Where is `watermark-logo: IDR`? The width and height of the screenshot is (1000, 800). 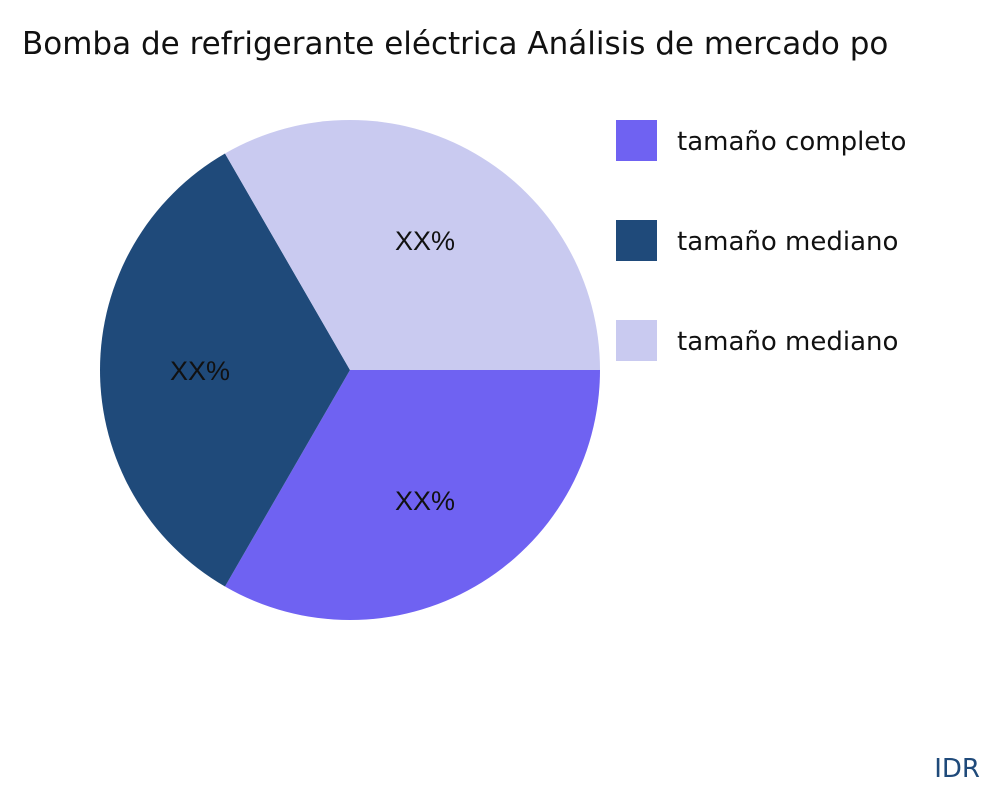 watermark-logo: IDR is located at coordinates (957, 769).